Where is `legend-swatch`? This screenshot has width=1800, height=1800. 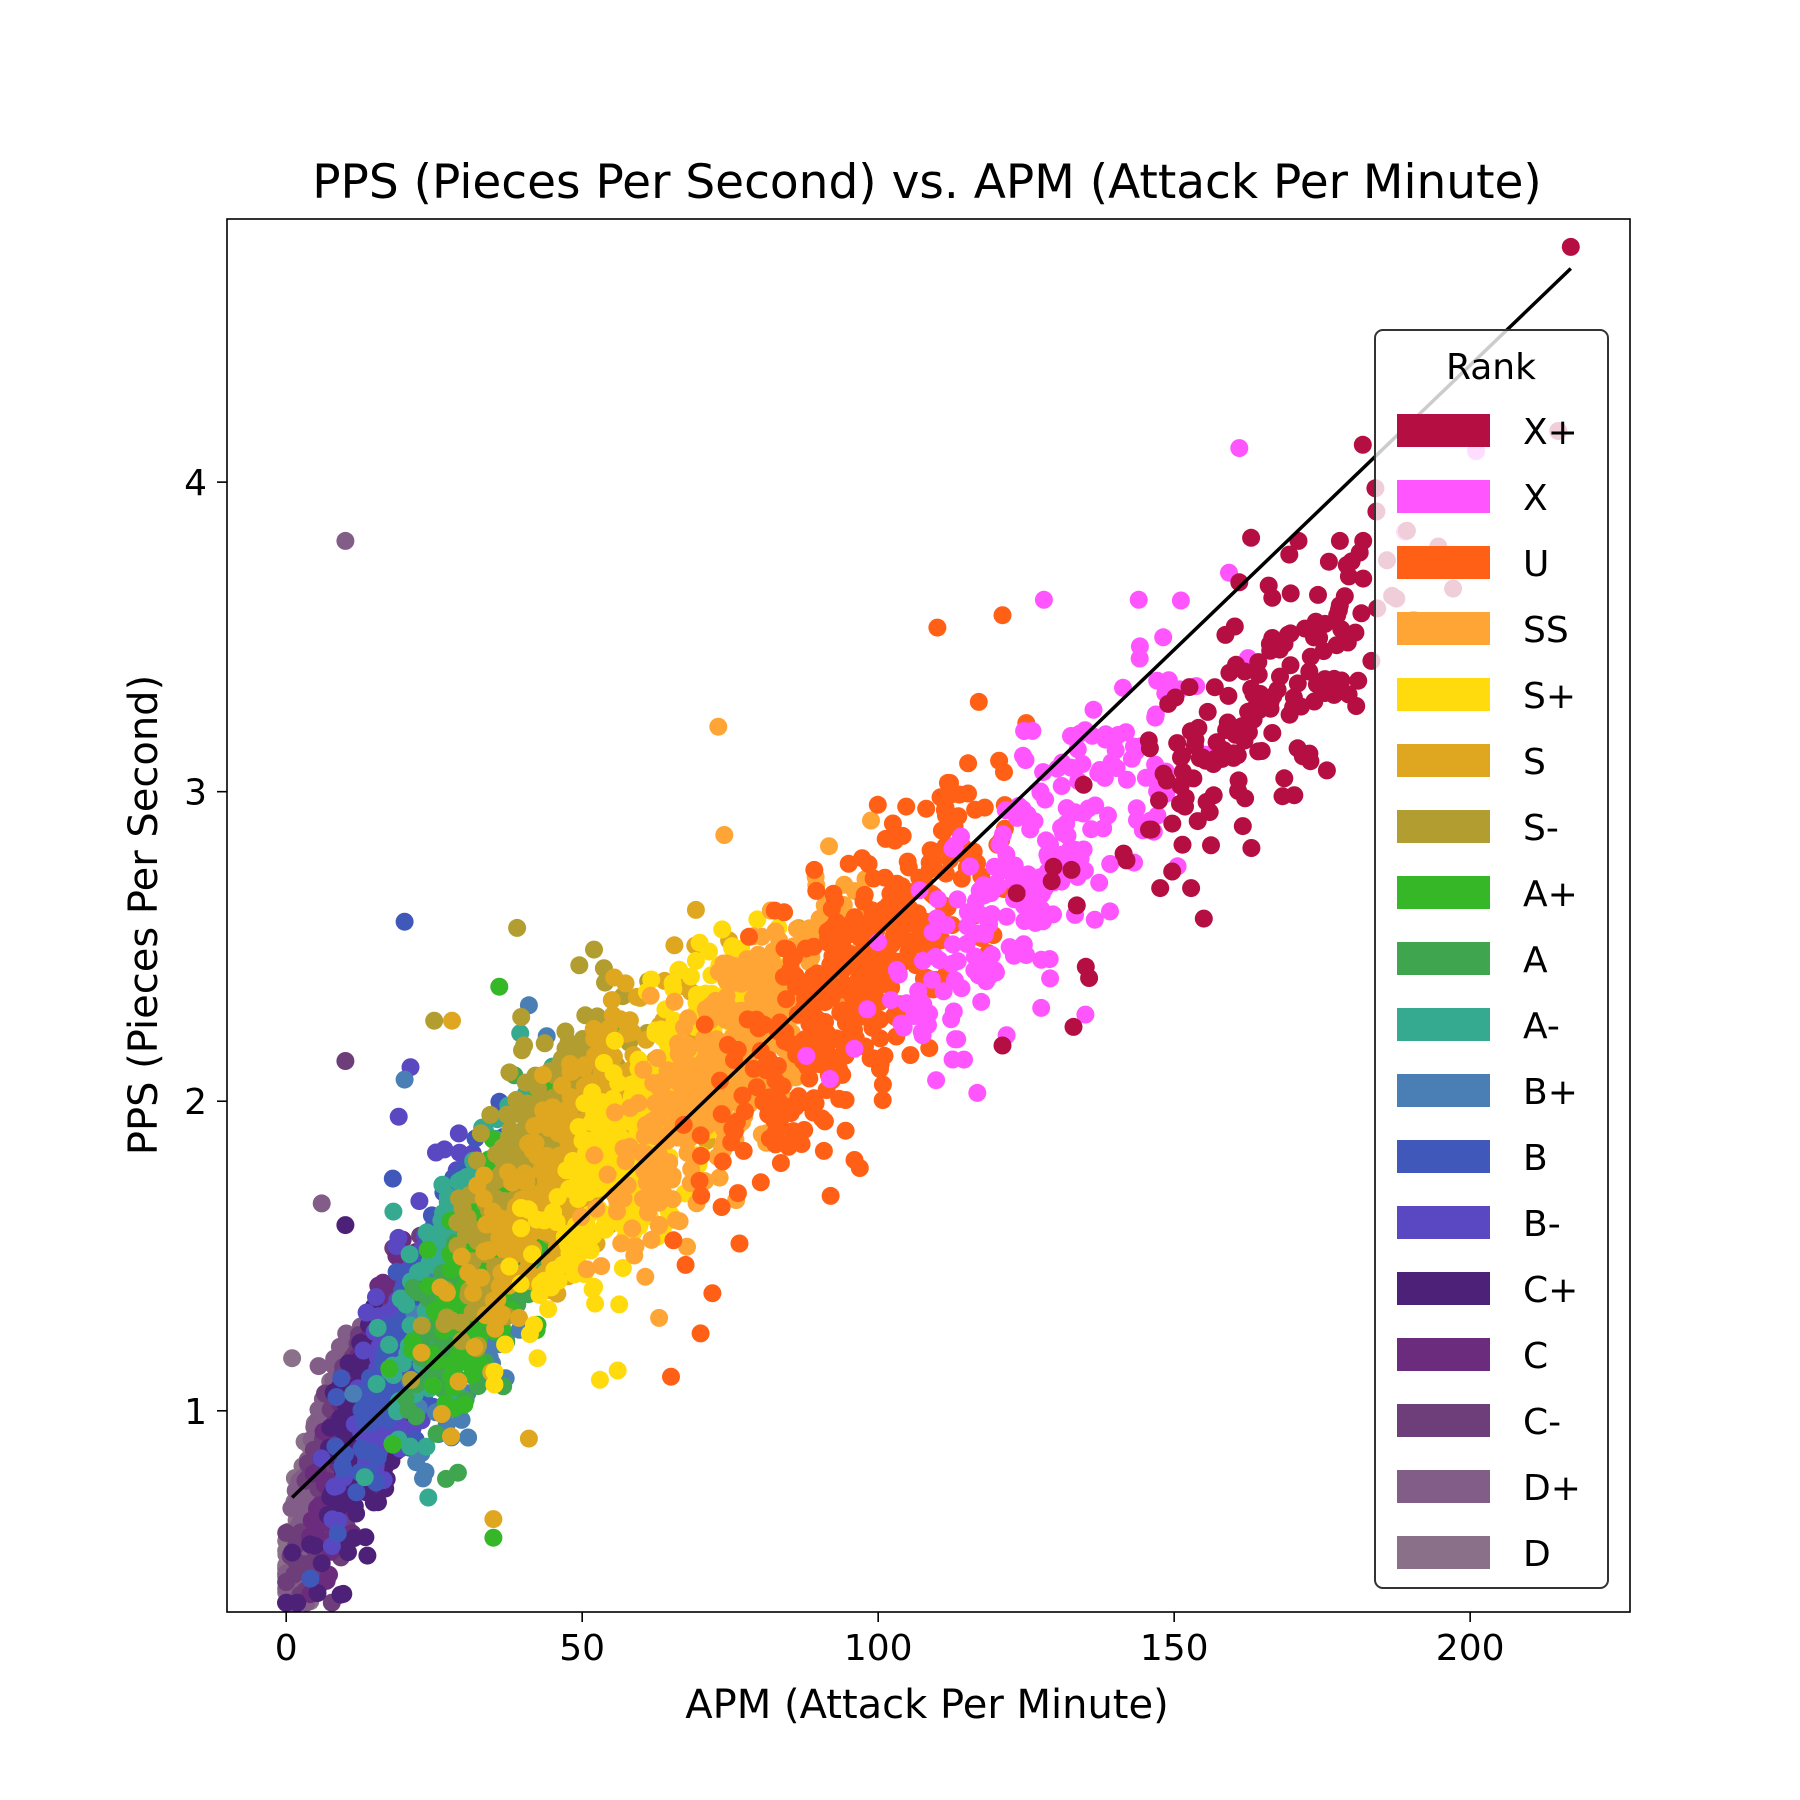
legend-swatch is located at coordinates (1443, 628).